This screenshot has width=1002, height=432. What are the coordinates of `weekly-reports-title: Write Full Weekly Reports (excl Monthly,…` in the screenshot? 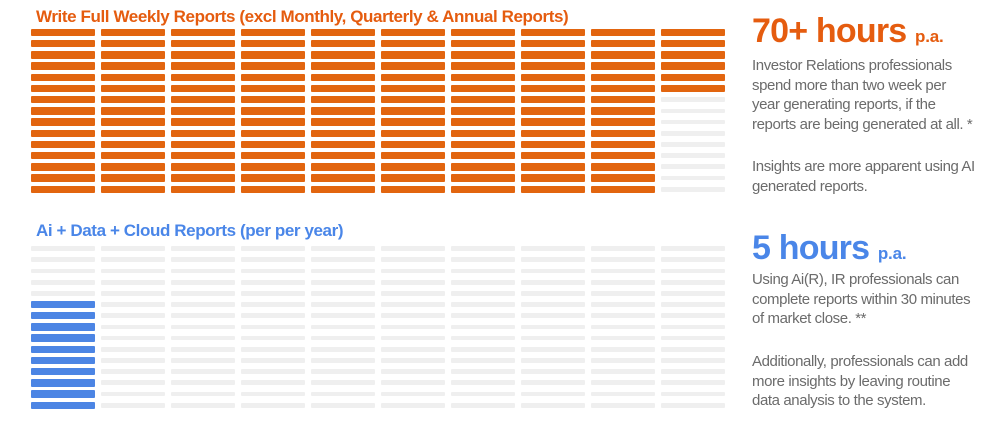 It's located at (302, 16).